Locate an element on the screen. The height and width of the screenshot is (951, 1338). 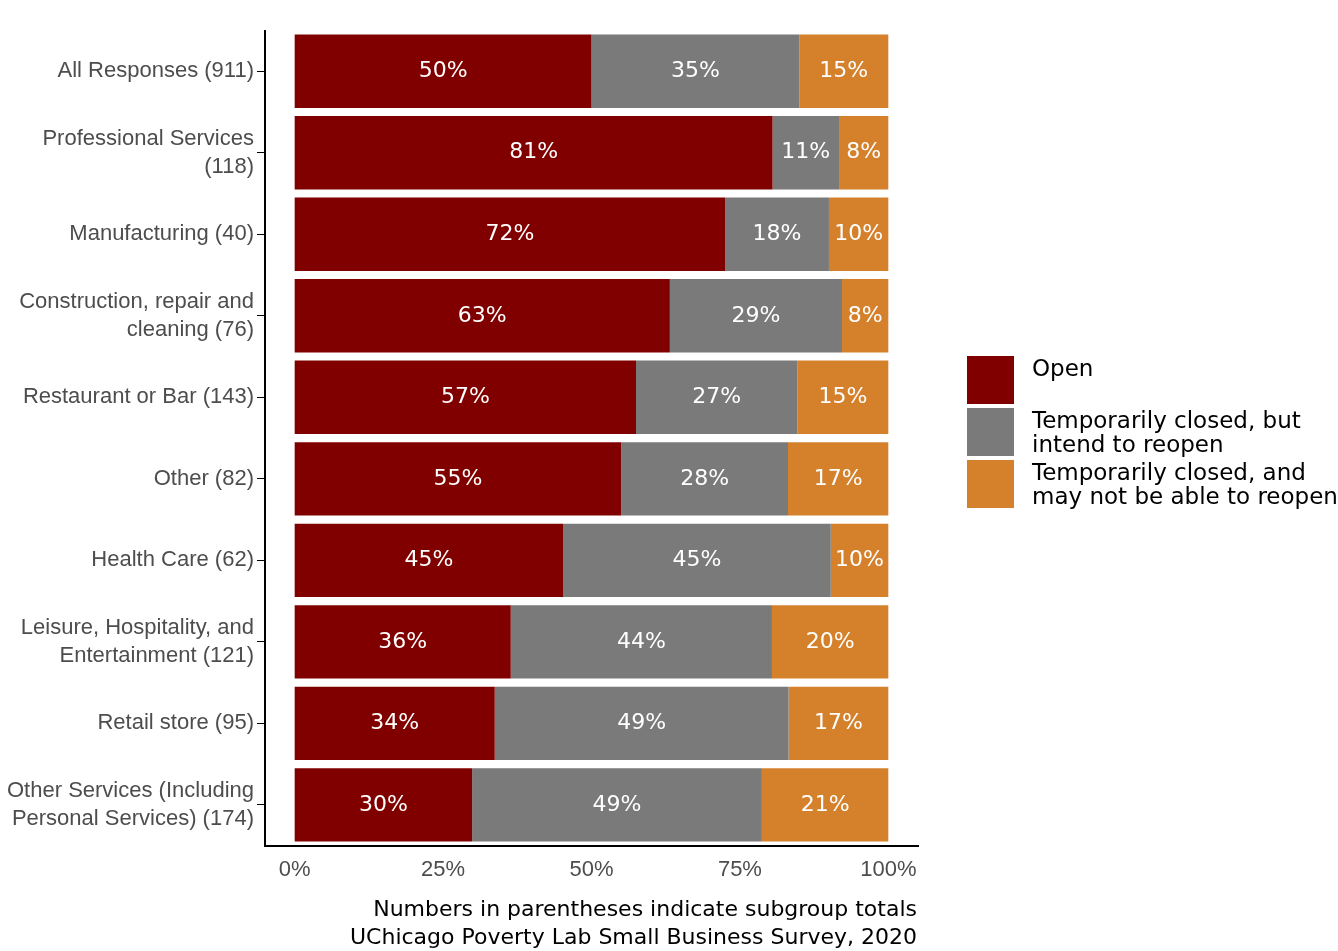
data-label: 81% is located at coordinates (534, 151).